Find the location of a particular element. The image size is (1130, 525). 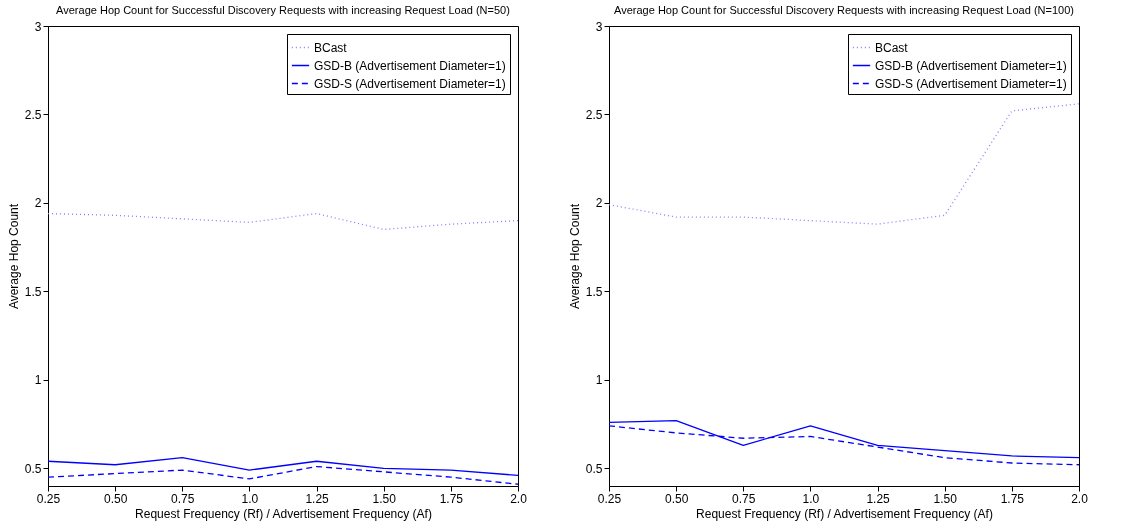

chart-title: Average Hop Count for Successful Discovery Requests with increasing Request Load (N=100) is located at coordinates (844, 10).